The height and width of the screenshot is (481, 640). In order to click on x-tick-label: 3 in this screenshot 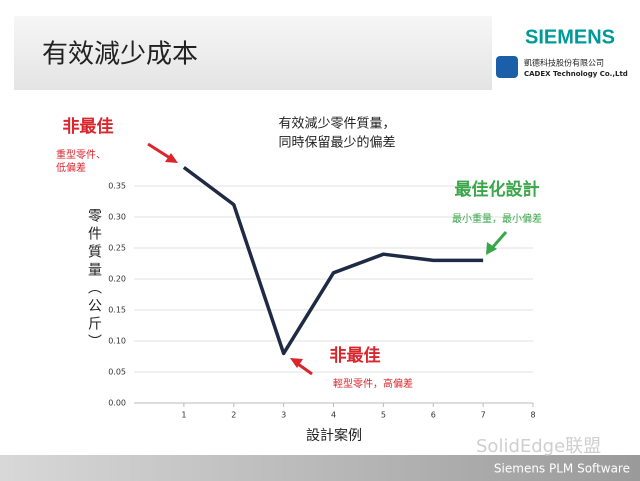, I will do `click(283, 415)`.